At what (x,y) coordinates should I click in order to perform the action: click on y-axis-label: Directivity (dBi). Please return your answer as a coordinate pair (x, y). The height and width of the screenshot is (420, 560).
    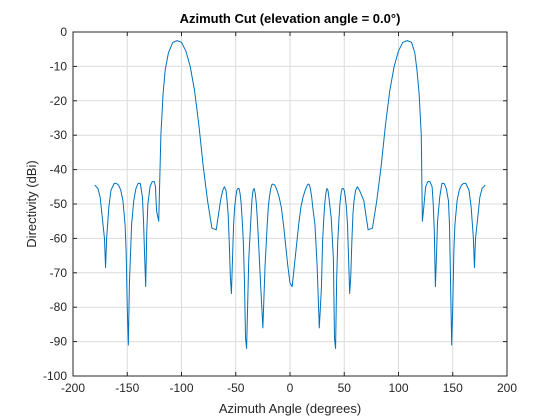
    Looking at the image, I should click on (31, 203).